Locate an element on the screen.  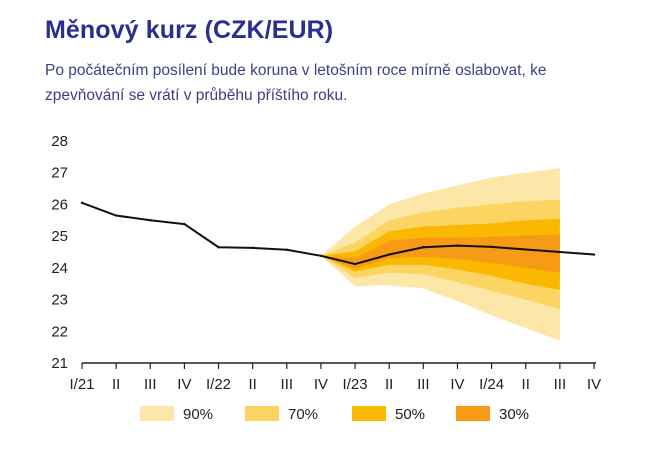
legend-item: 50% is located at coordinates (388, 414).